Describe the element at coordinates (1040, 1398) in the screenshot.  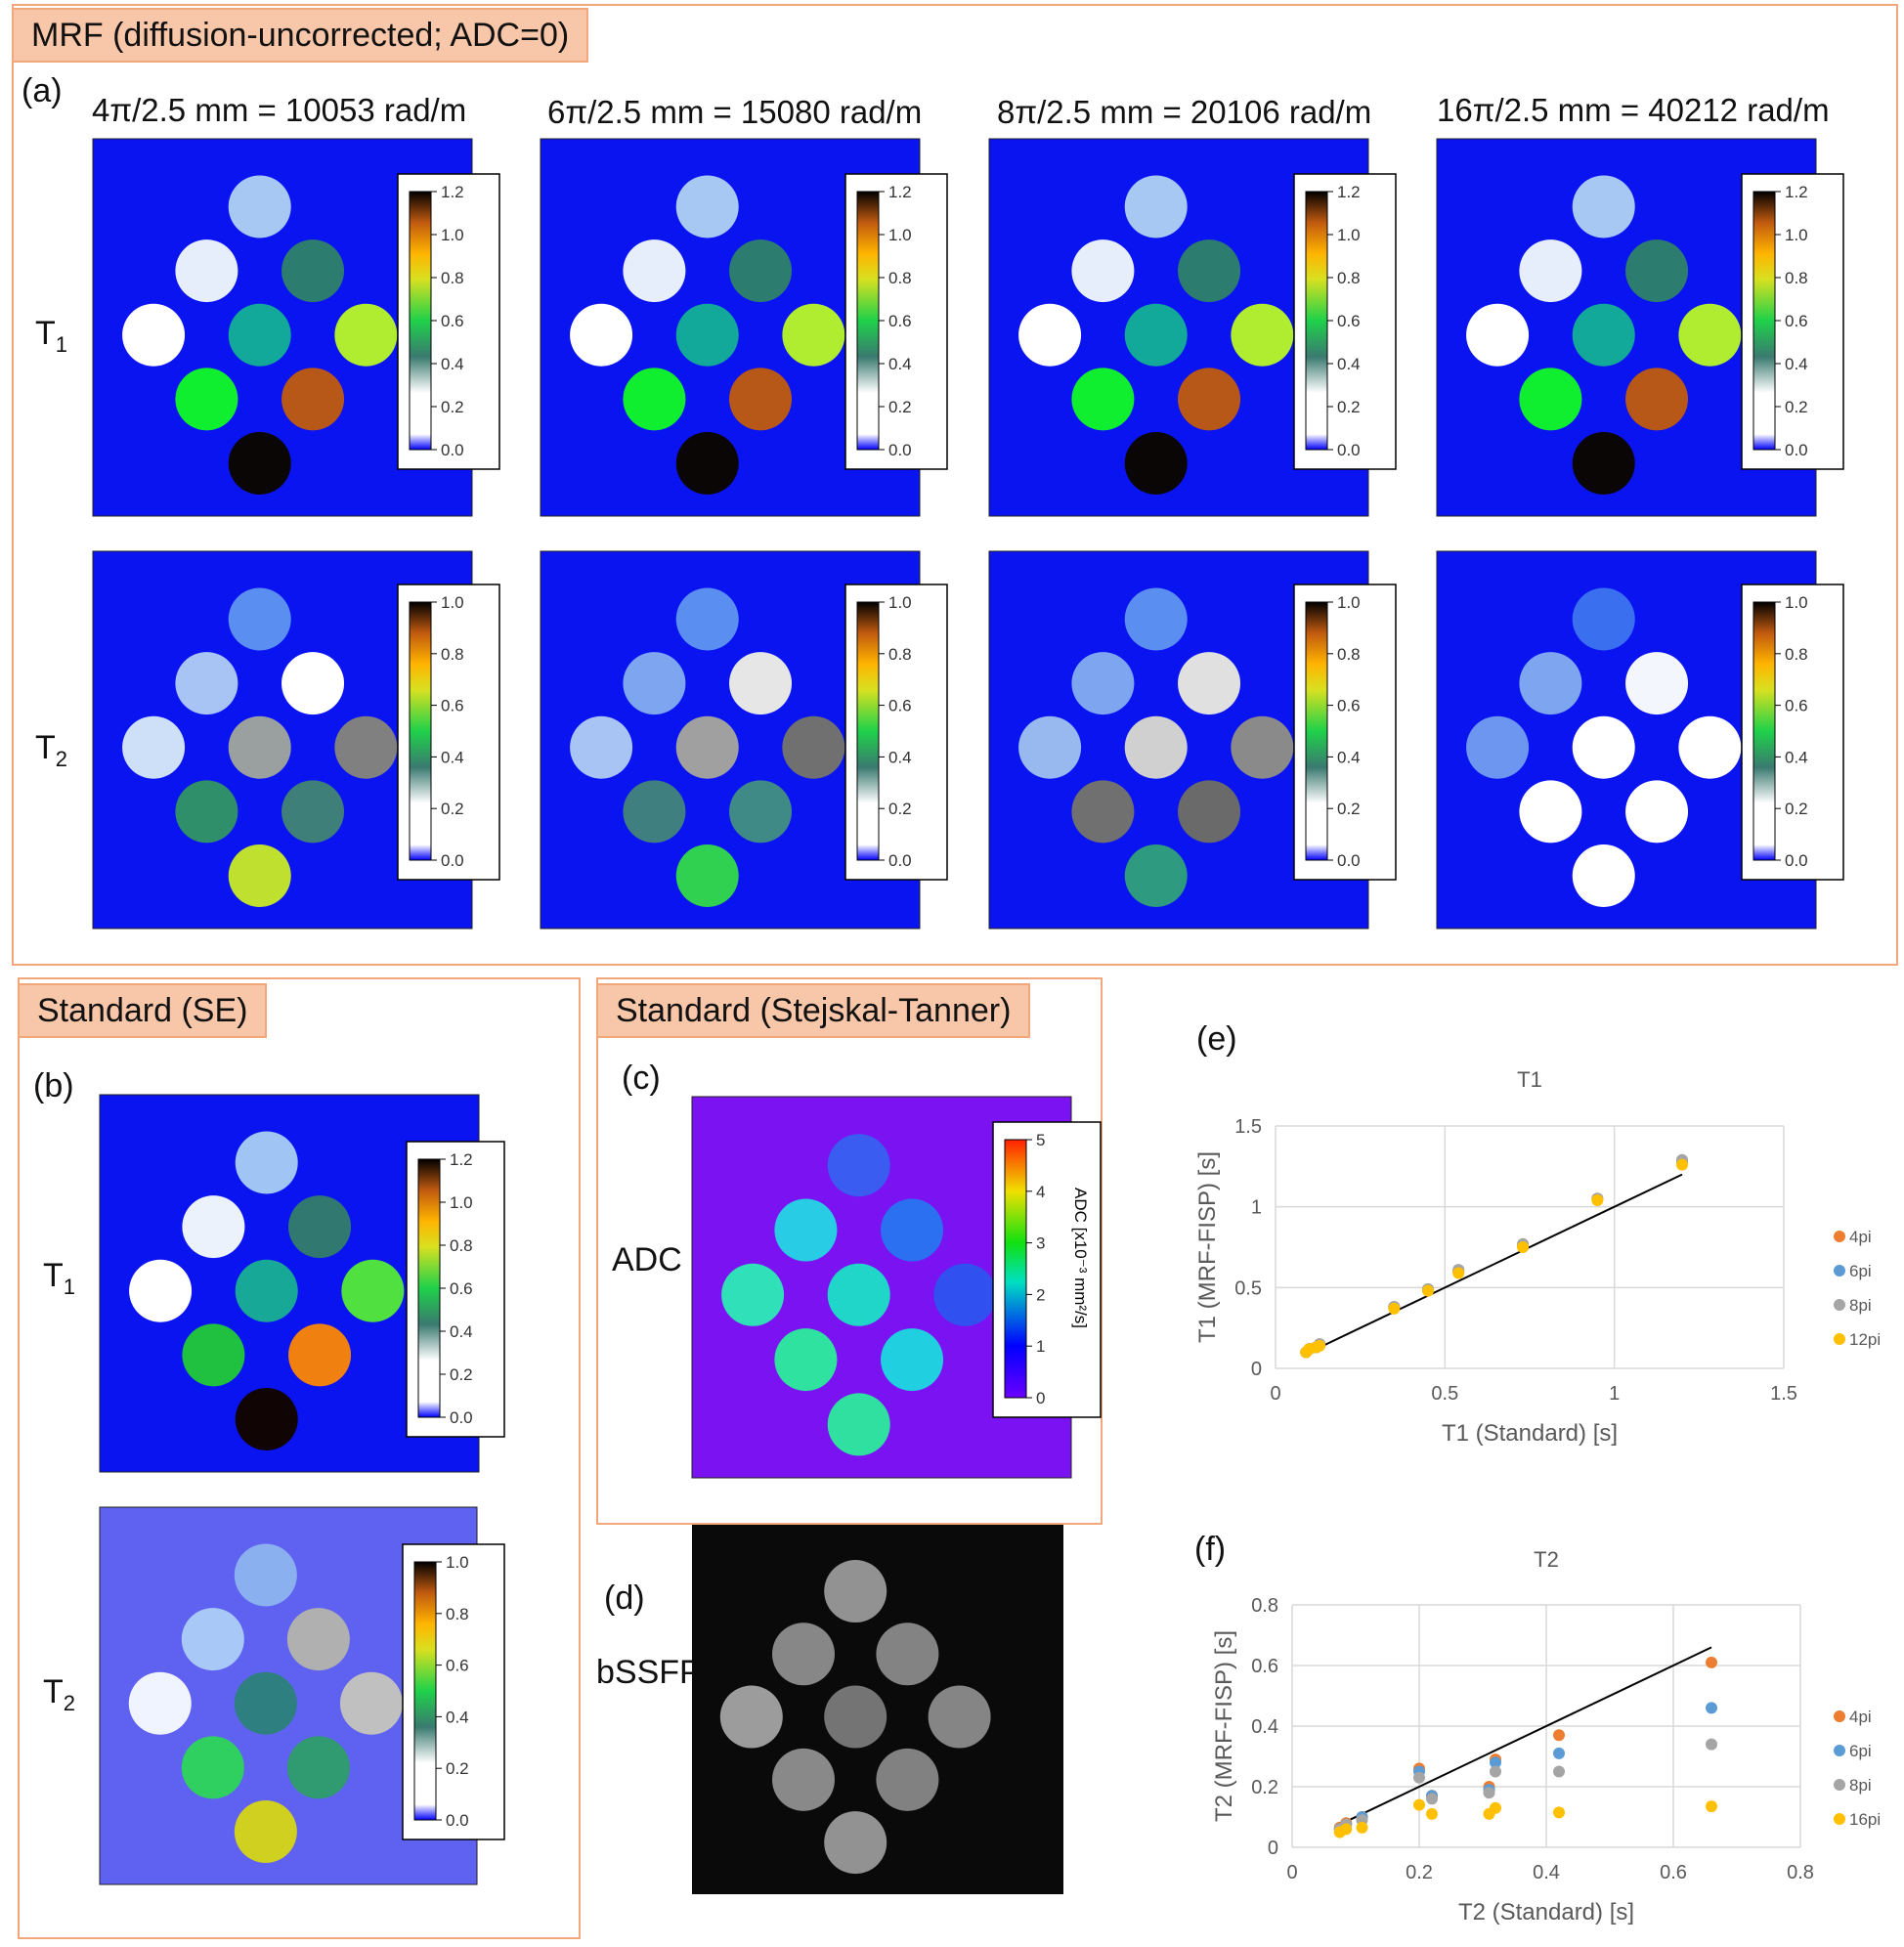
I see `adc-colorbar-label: 0` at that location.